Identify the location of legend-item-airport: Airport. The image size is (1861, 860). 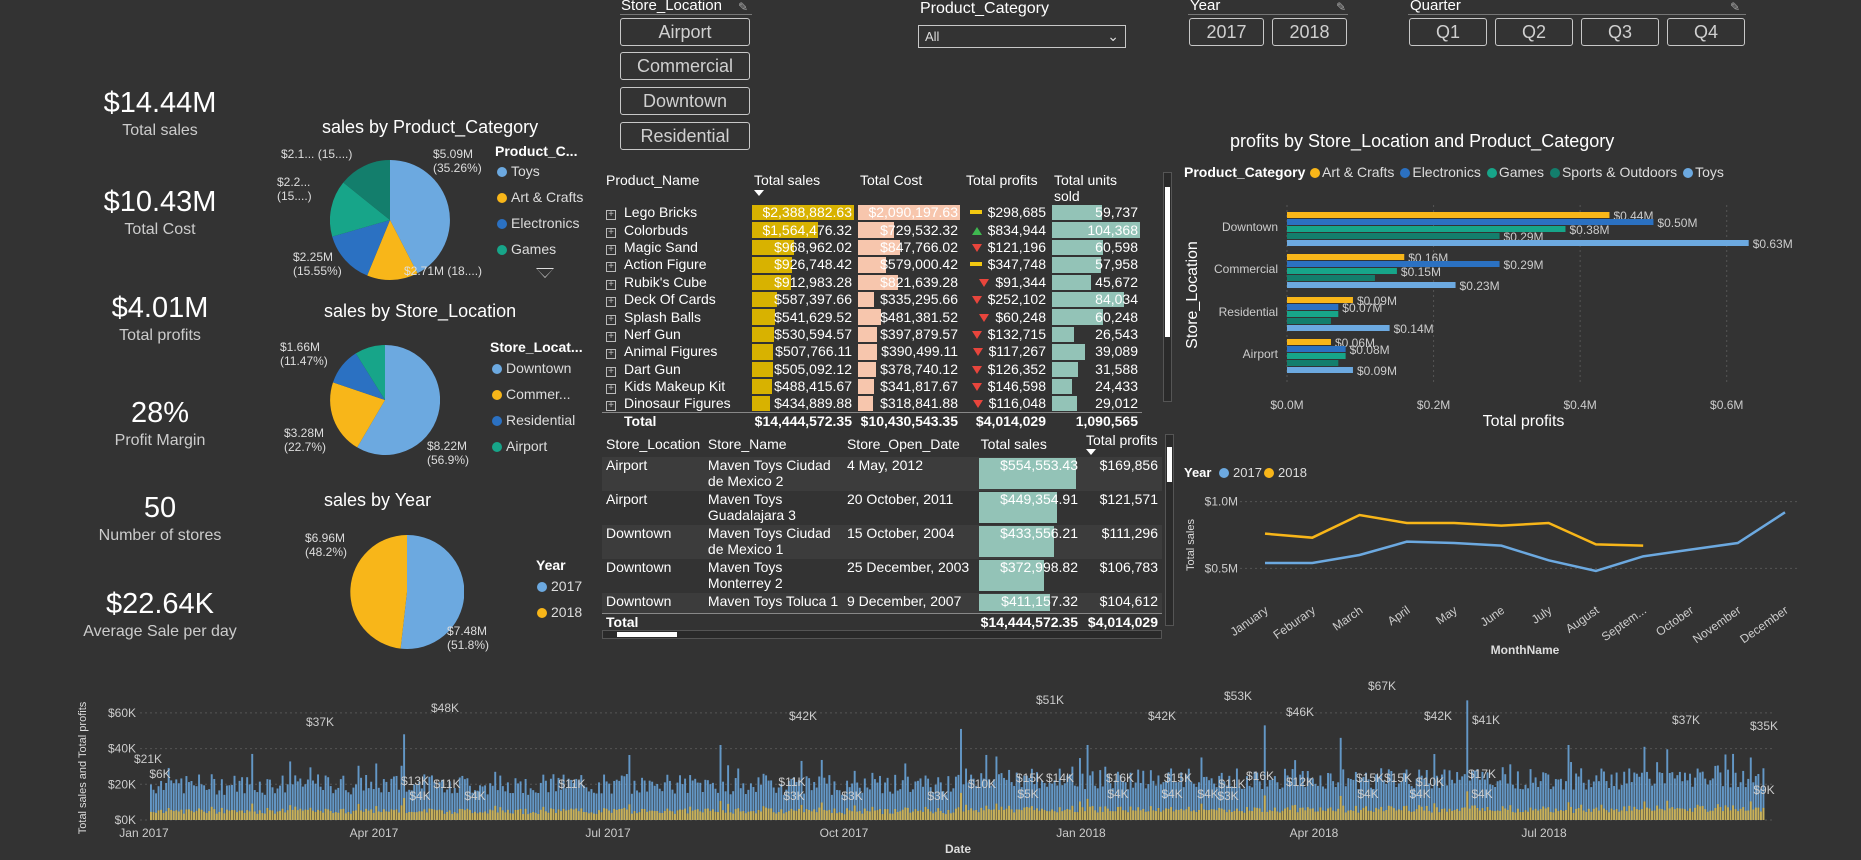
(519, 446).